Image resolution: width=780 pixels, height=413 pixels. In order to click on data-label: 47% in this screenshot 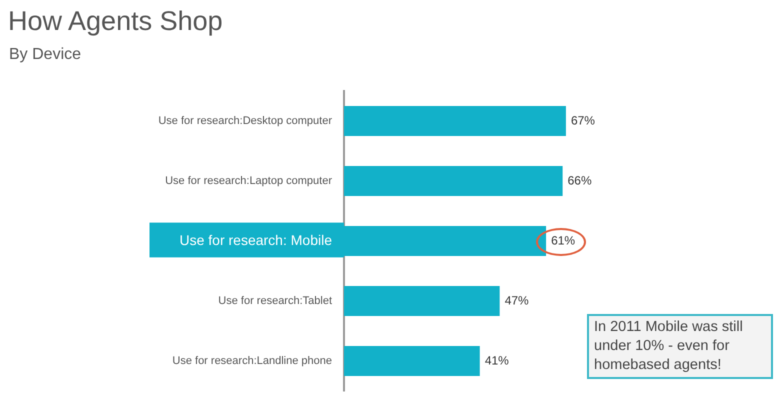, I will do `click(517, 300)`.